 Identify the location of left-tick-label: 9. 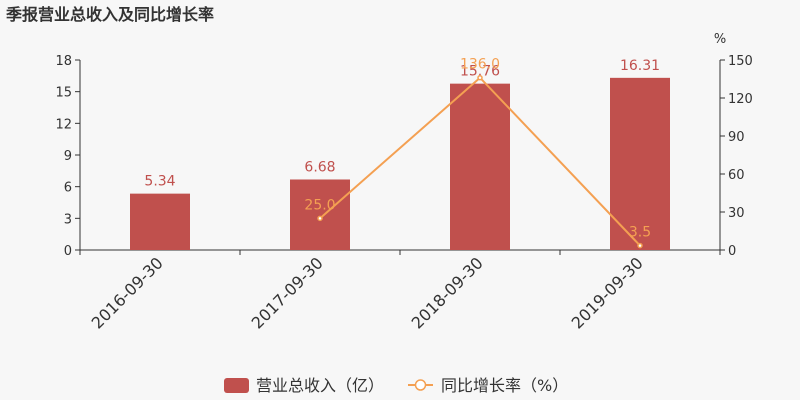
(68, 156).